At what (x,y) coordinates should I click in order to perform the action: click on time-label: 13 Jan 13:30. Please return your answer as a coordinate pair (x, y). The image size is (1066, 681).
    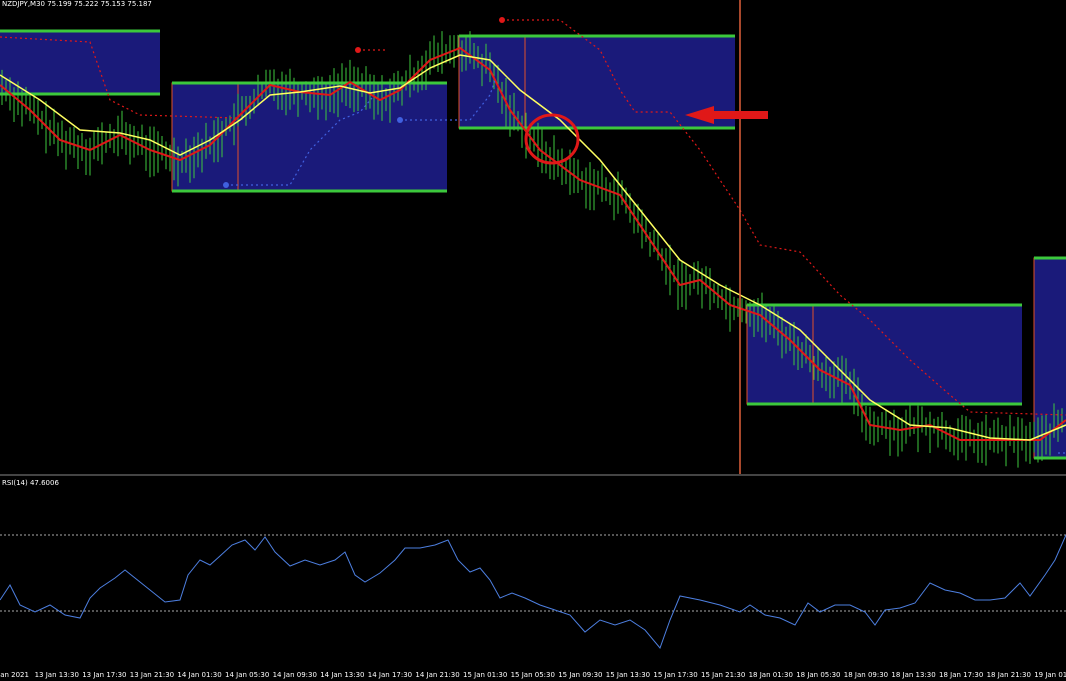
    Looking at the image, I should click on (57, 675).